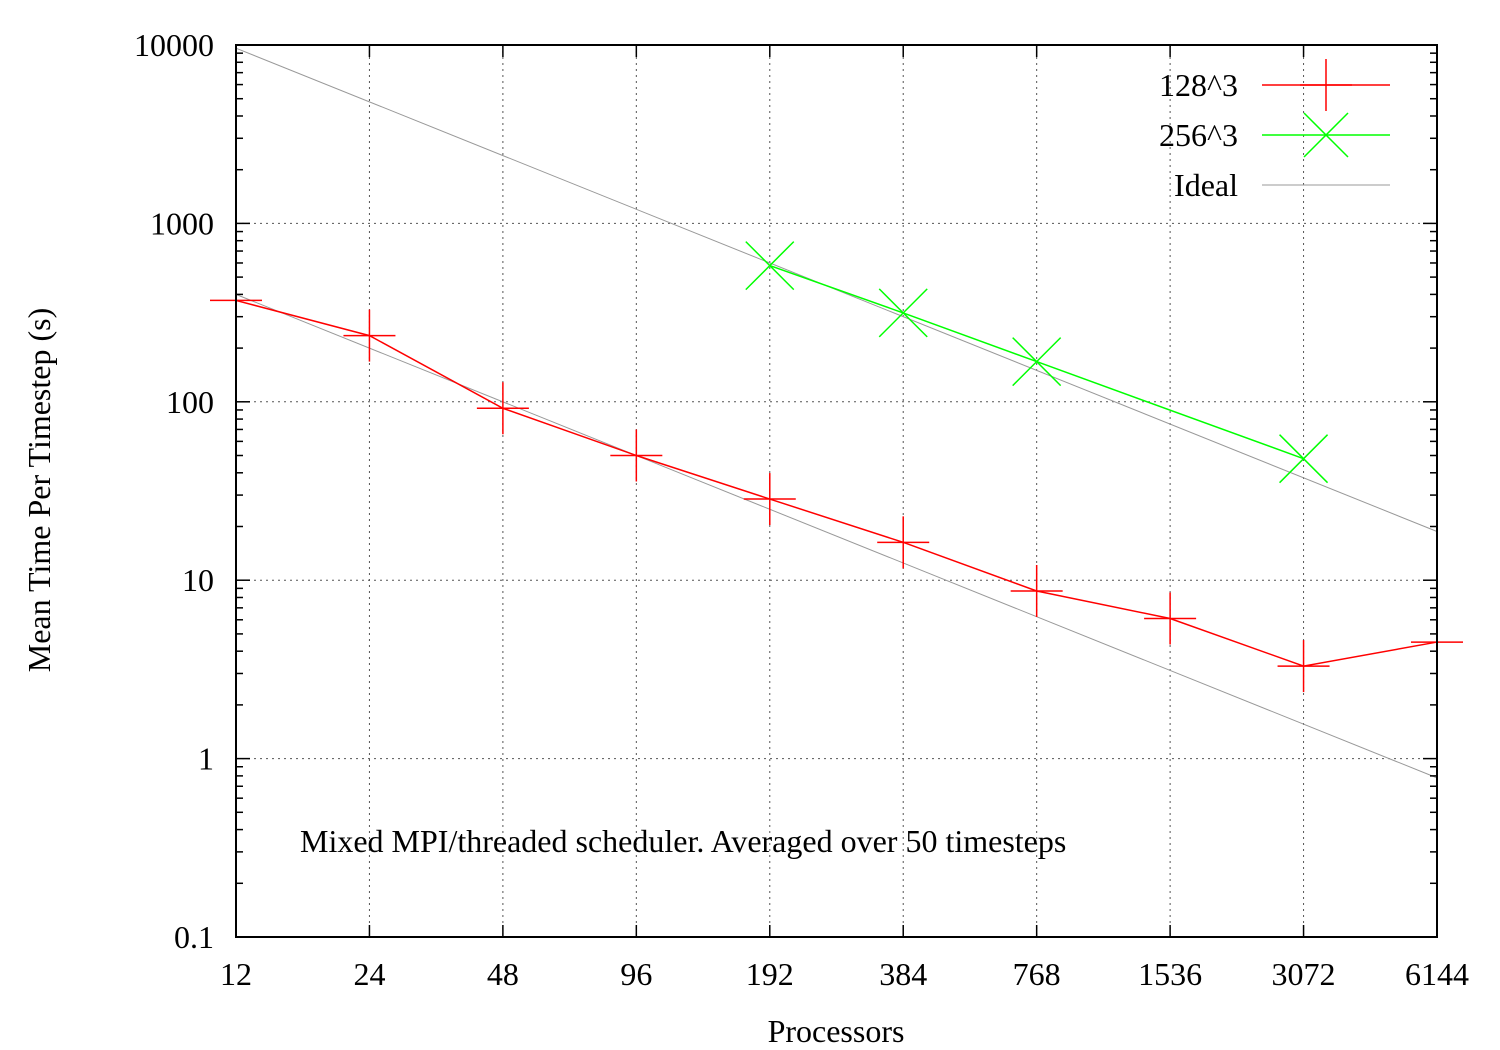 The width and height of the screenshot is (1500, 1050). Describe the element at coordinates (1206, 185) in the screenshot. I see `legend-label: Ideal` at that location.